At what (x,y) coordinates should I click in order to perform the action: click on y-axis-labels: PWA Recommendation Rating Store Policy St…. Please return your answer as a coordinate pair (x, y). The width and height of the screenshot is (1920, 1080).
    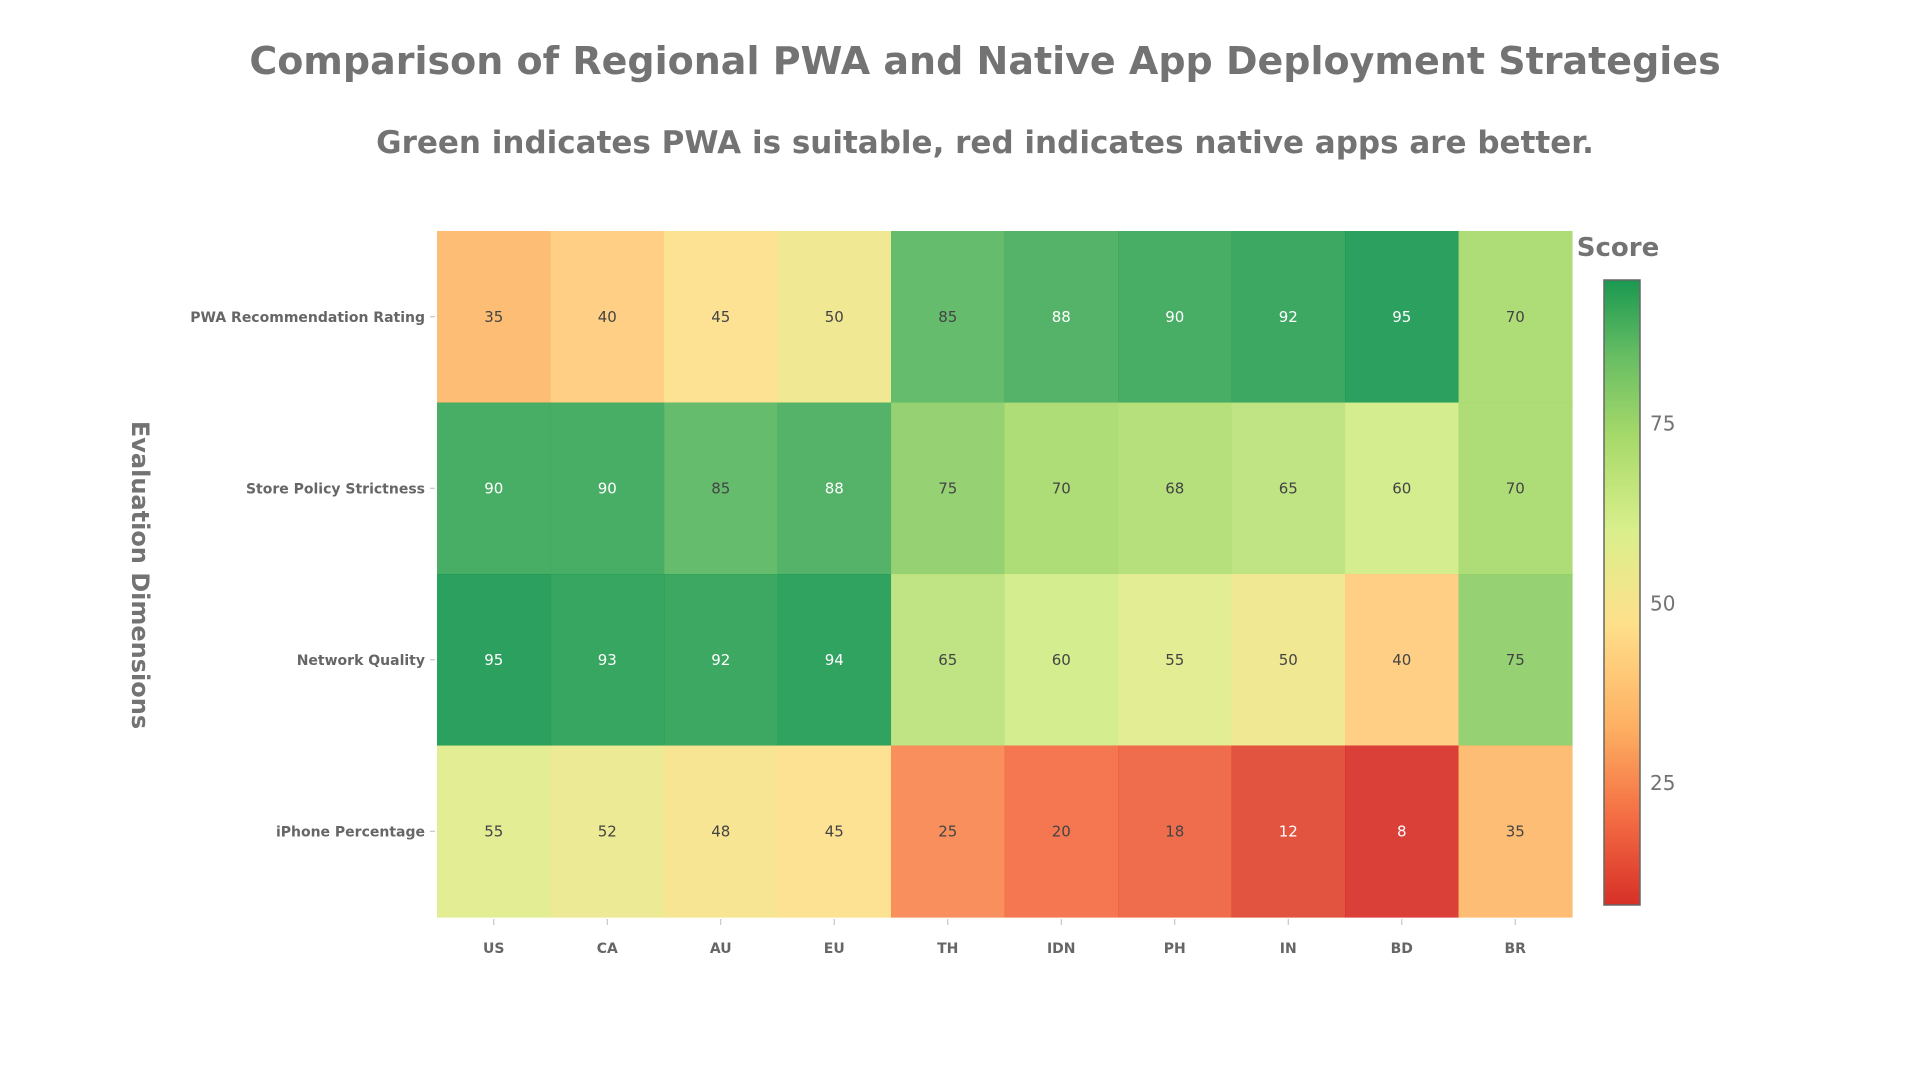
    Looking at the image, I should click on (312, 575).